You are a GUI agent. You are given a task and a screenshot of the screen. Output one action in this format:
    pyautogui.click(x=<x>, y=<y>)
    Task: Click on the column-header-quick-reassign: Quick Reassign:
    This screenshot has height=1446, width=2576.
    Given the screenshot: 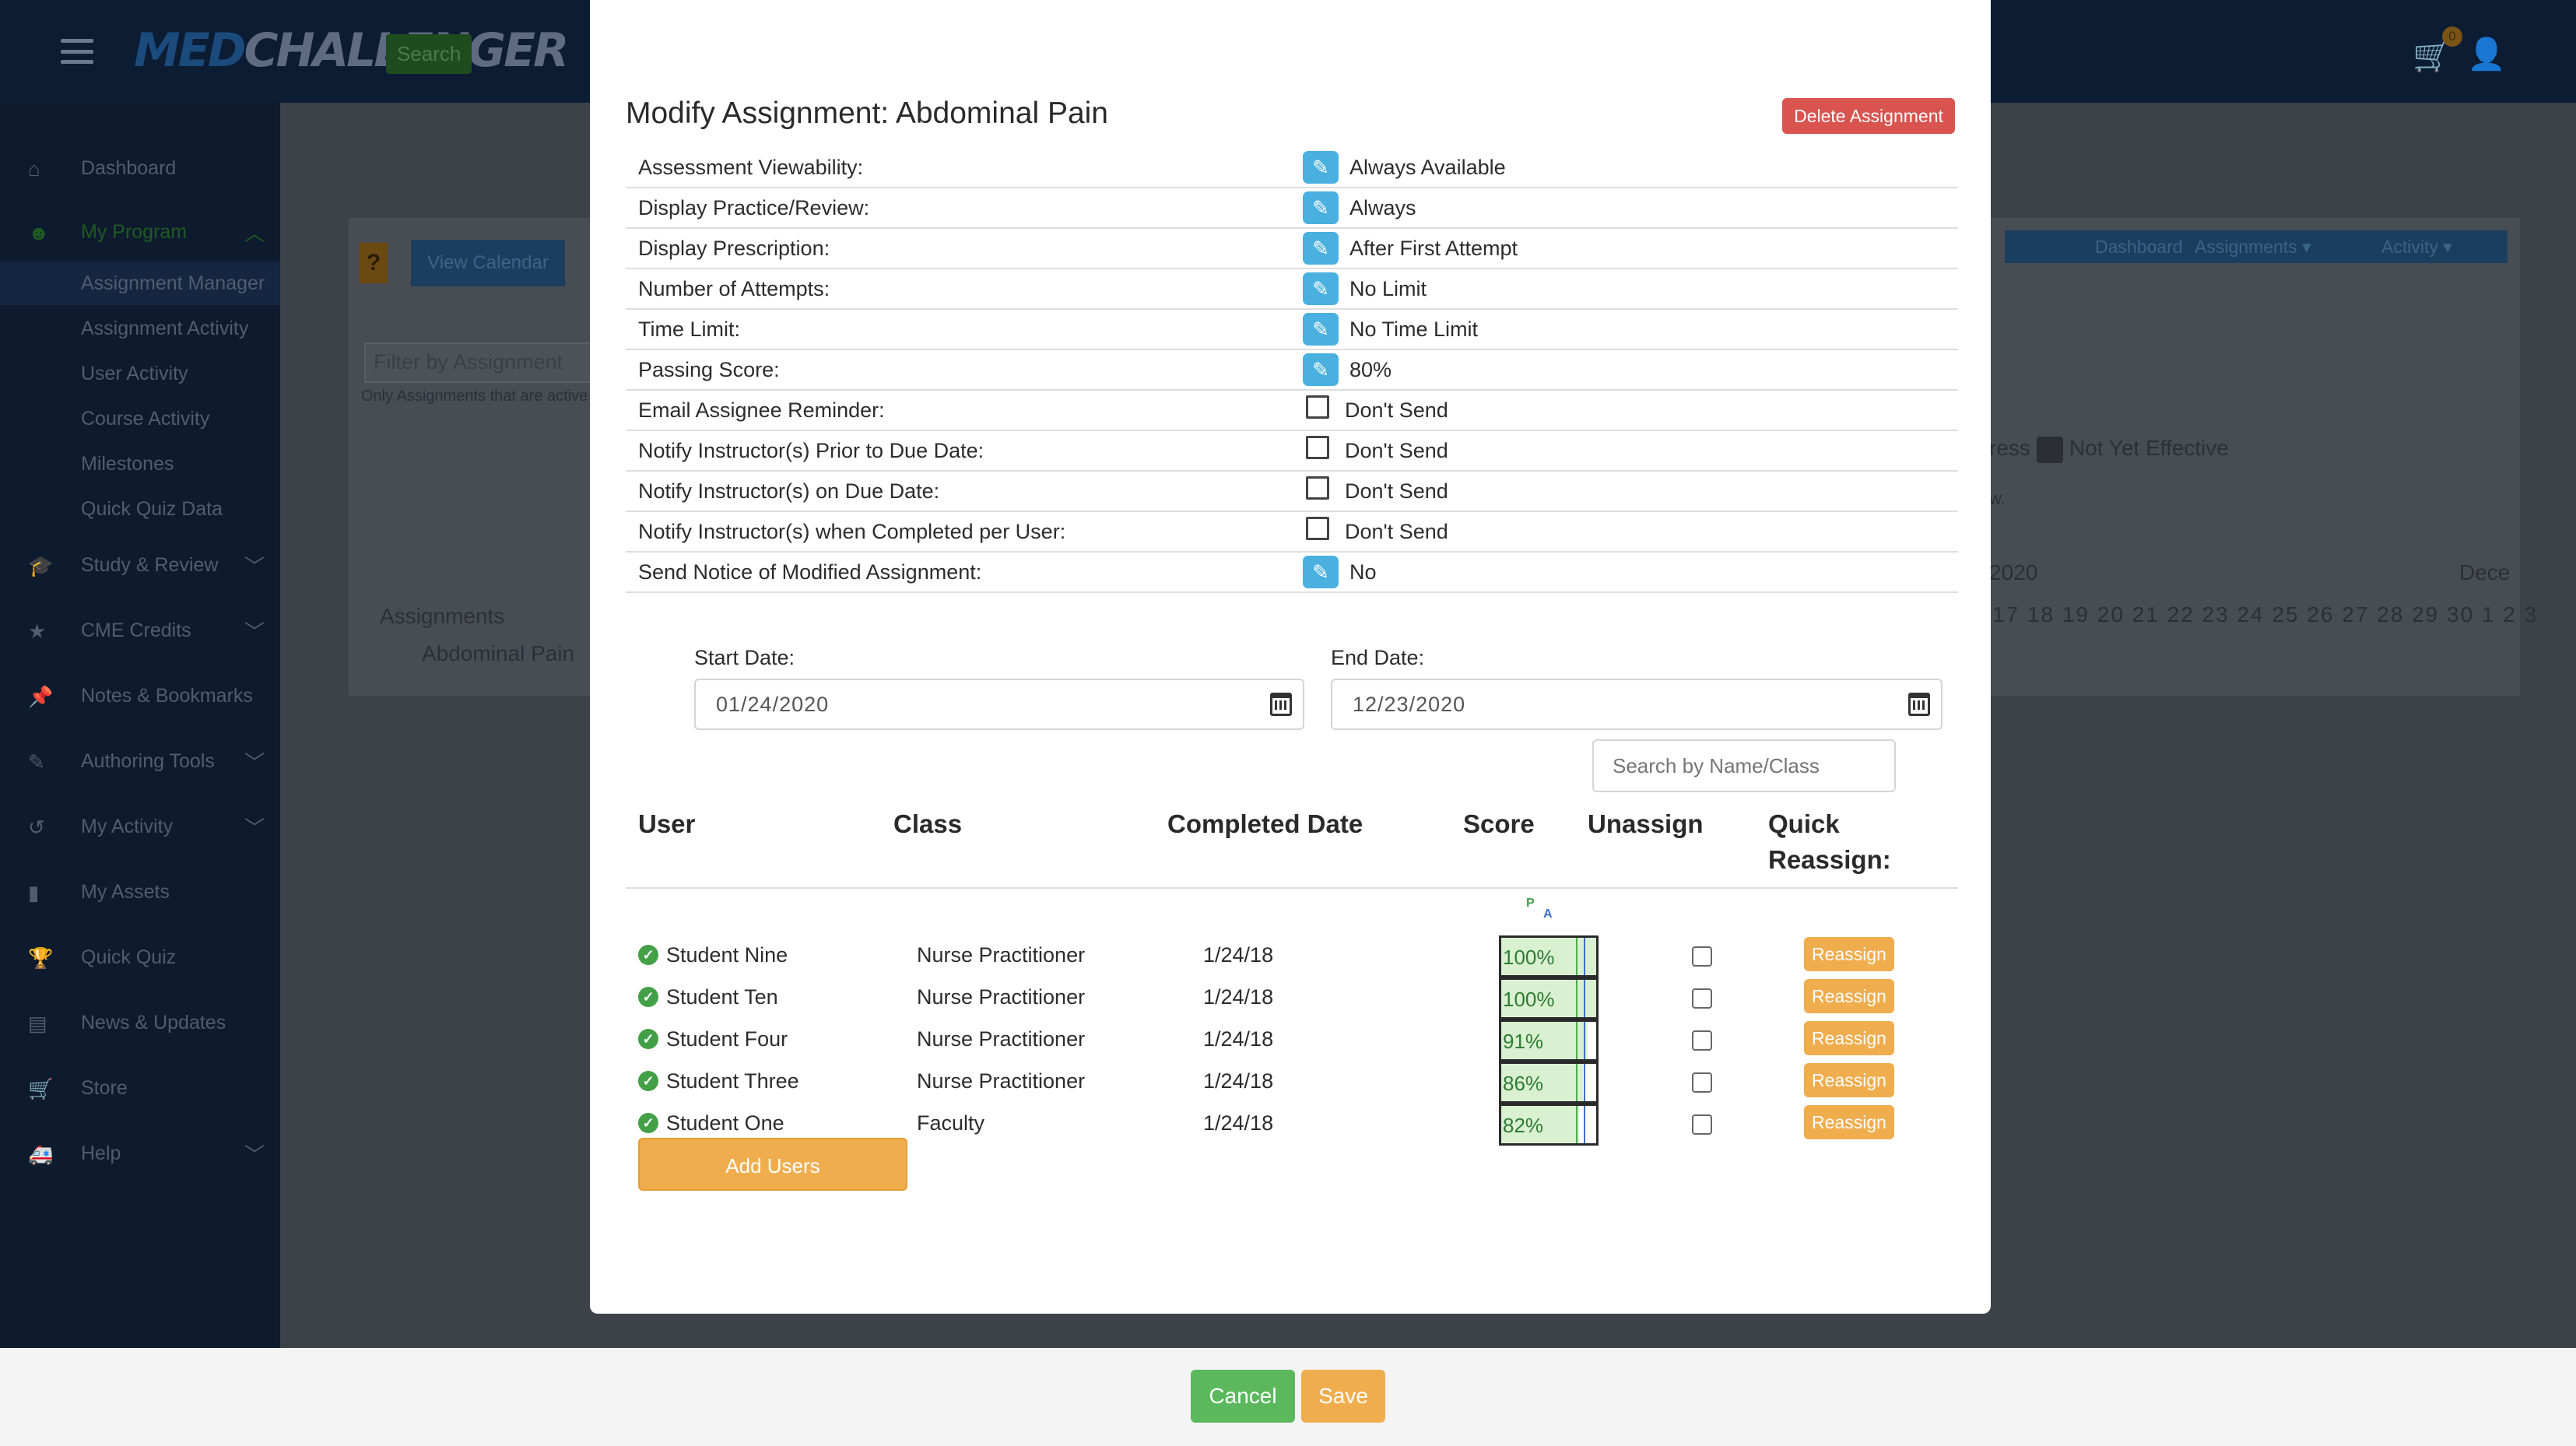 What is the action you would take?
    pyautogui.click(x=1830, y=841)
    